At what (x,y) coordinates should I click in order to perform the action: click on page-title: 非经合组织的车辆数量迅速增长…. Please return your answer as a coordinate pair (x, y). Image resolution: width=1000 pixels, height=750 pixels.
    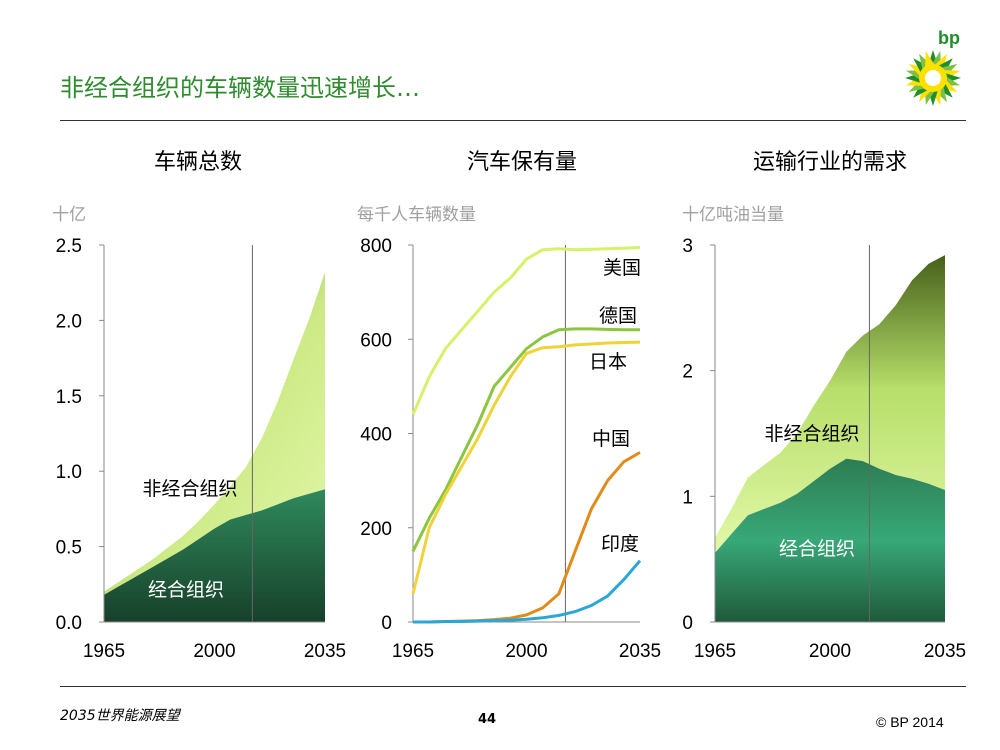
    Looking at the image, I should click on (240, 88).